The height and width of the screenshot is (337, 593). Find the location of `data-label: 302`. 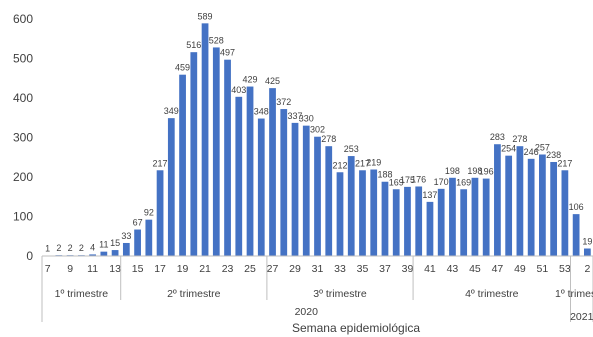

data-label: 302 is located at coordinates (317, 130).